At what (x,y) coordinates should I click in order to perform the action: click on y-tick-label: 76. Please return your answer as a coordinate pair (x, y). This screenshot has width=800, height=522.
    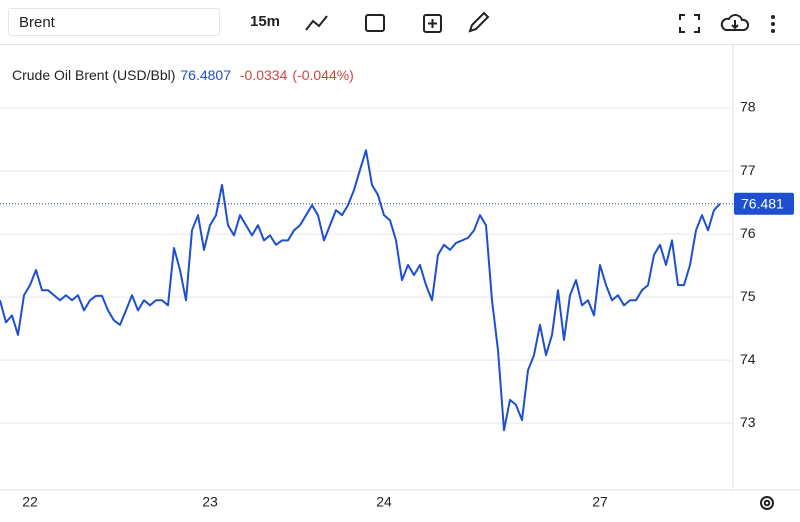
    Looking at the image, I should click on (748, 233).